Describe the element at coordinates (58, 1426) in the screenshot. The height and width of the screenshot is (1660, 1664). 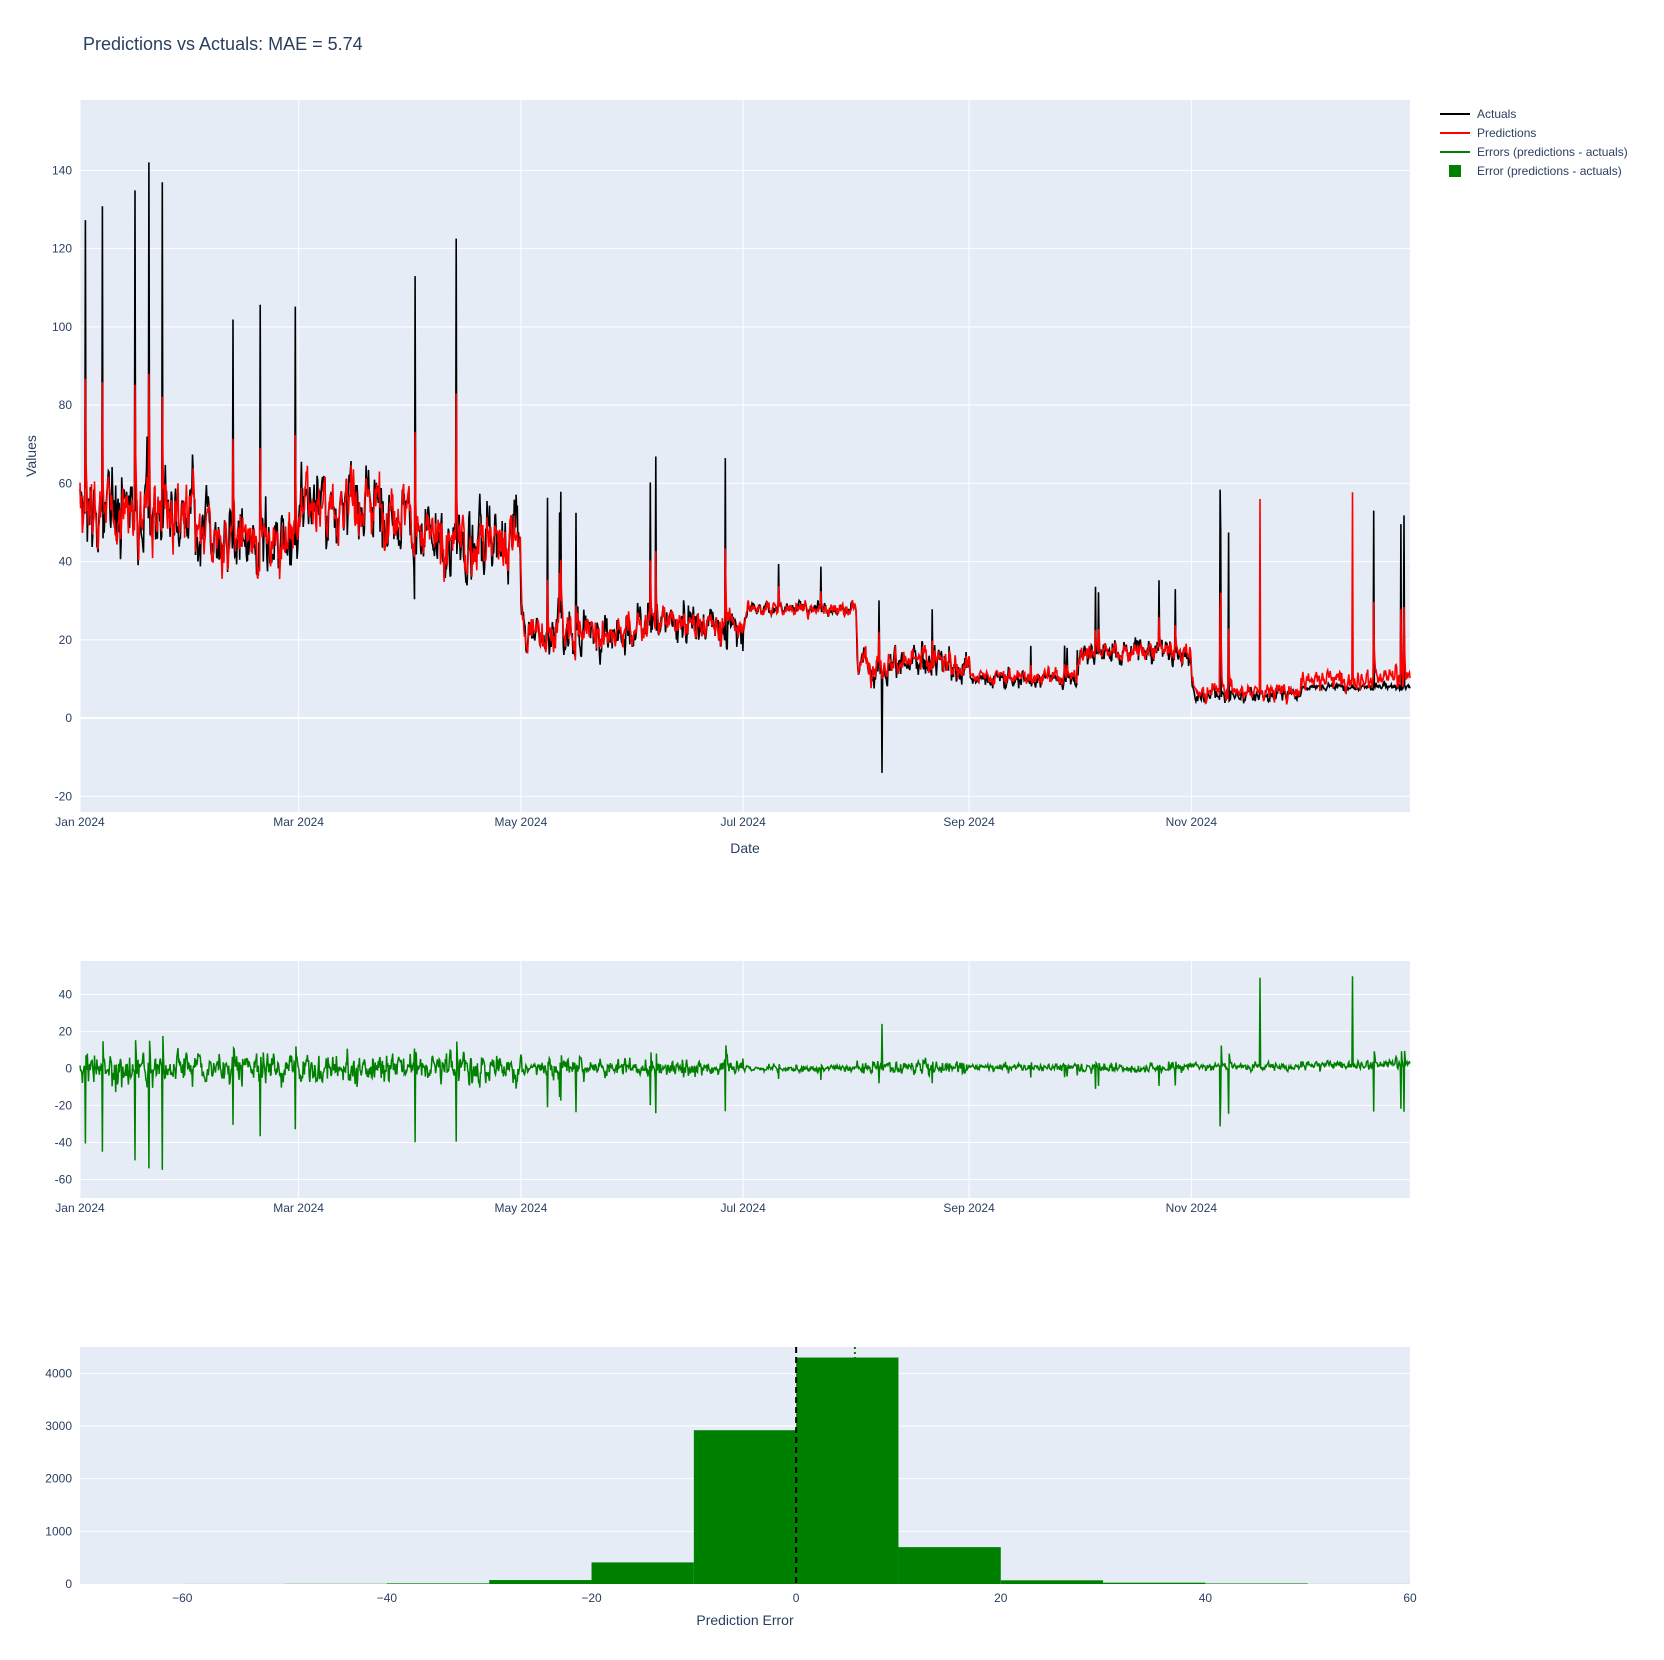
I see `hi-ytick-label: 3000` at that location.